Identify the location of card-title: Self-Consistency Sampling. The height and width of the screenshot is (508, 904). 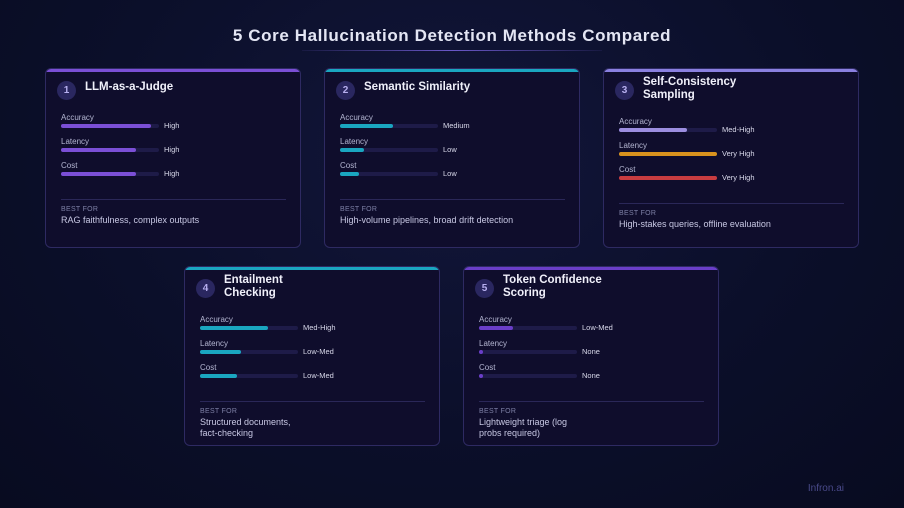
(690, 88).